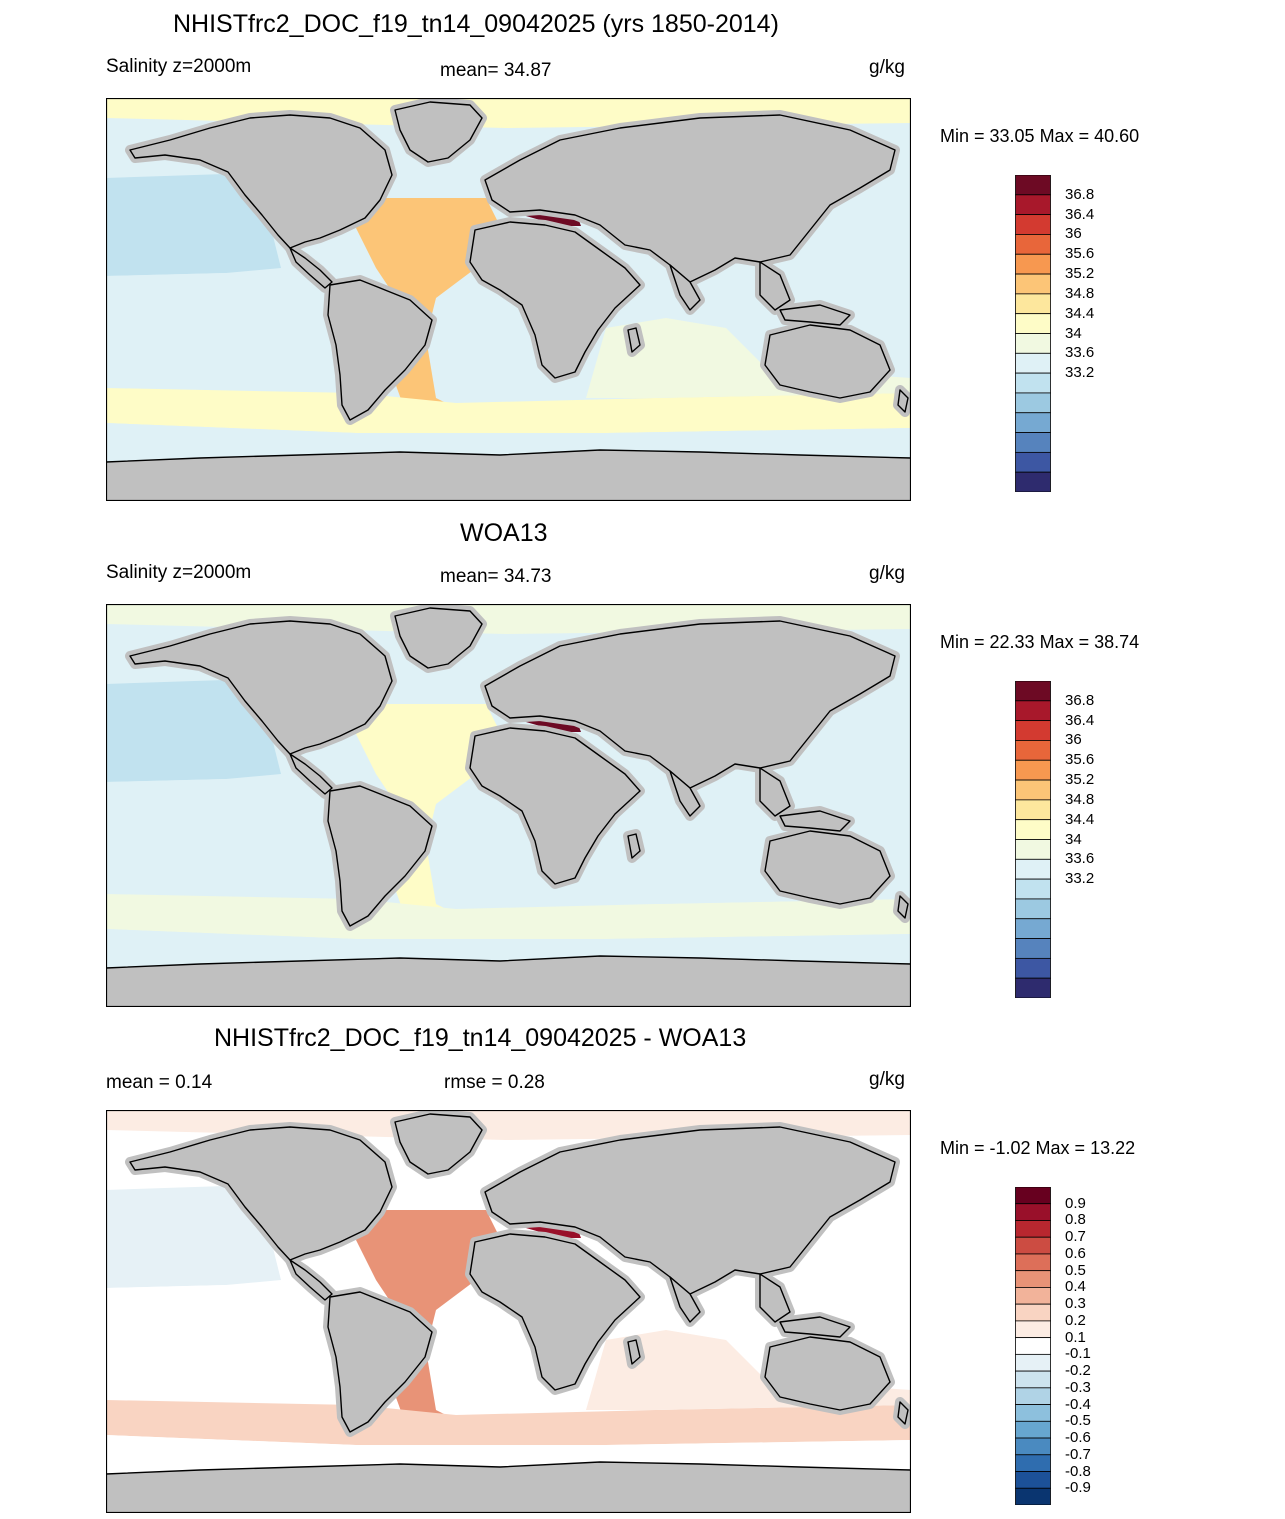 The image size is (1285, 1519). Describe the element at coordinates (1075, 1287) in the screenshot. I see `colorbar-tick-label: 0.4` at that location.